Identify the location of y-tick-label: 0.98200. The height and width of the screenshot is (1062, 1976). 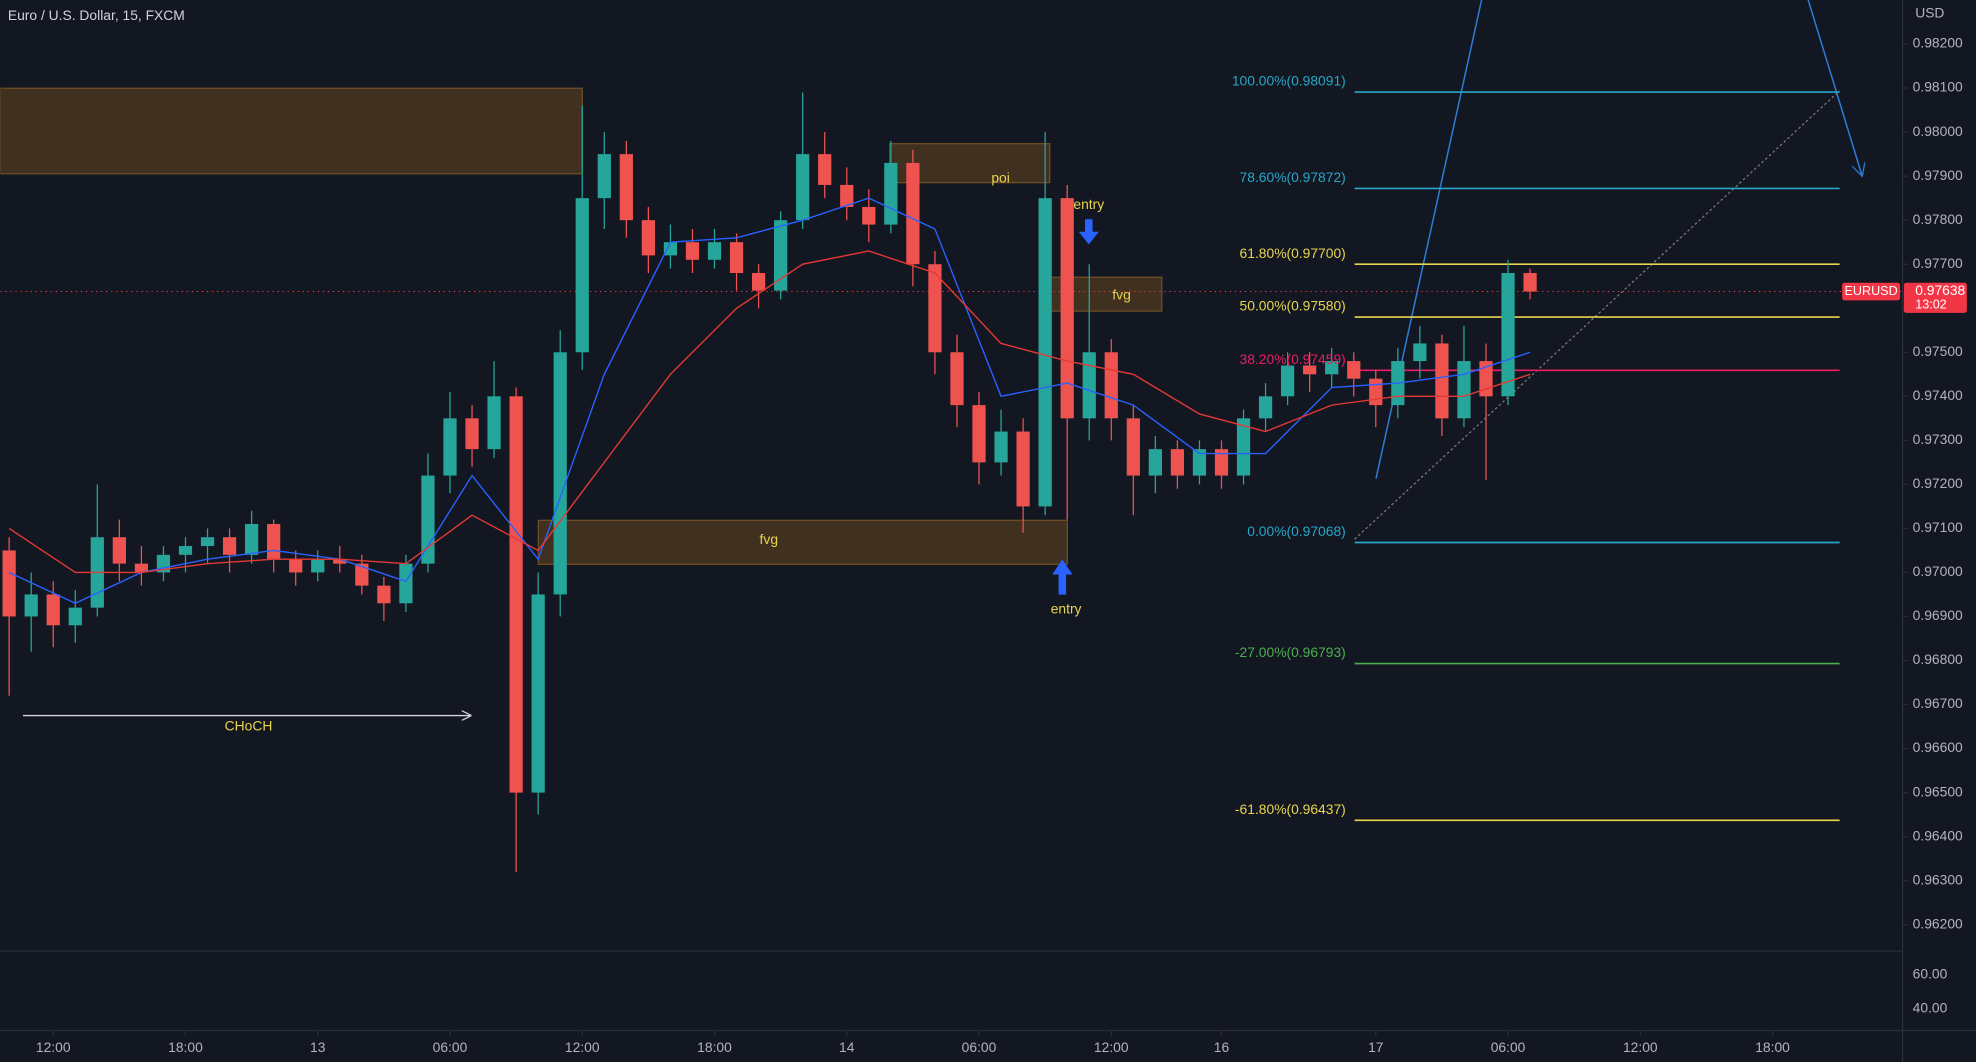
(1938, 43).